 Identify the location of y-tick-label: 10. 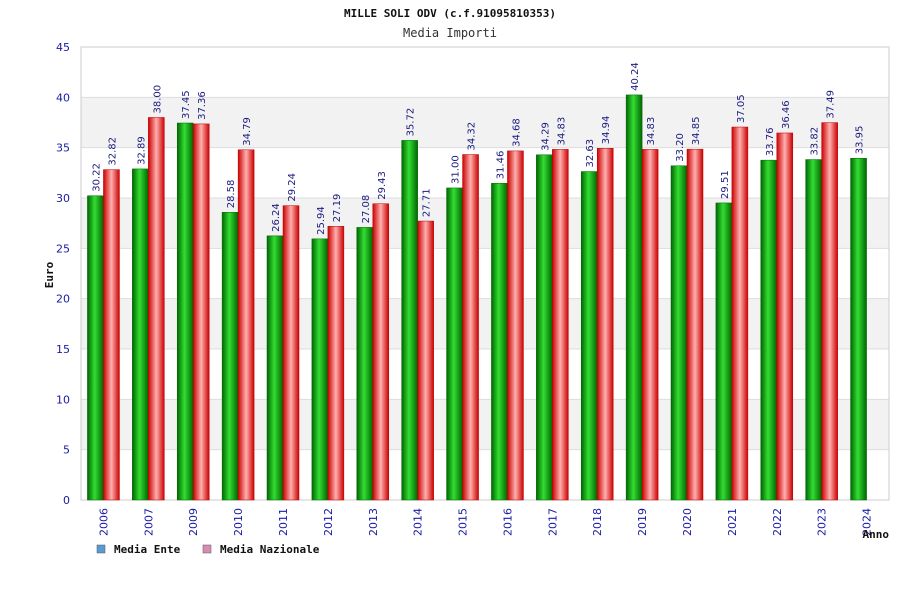
(63, 399).